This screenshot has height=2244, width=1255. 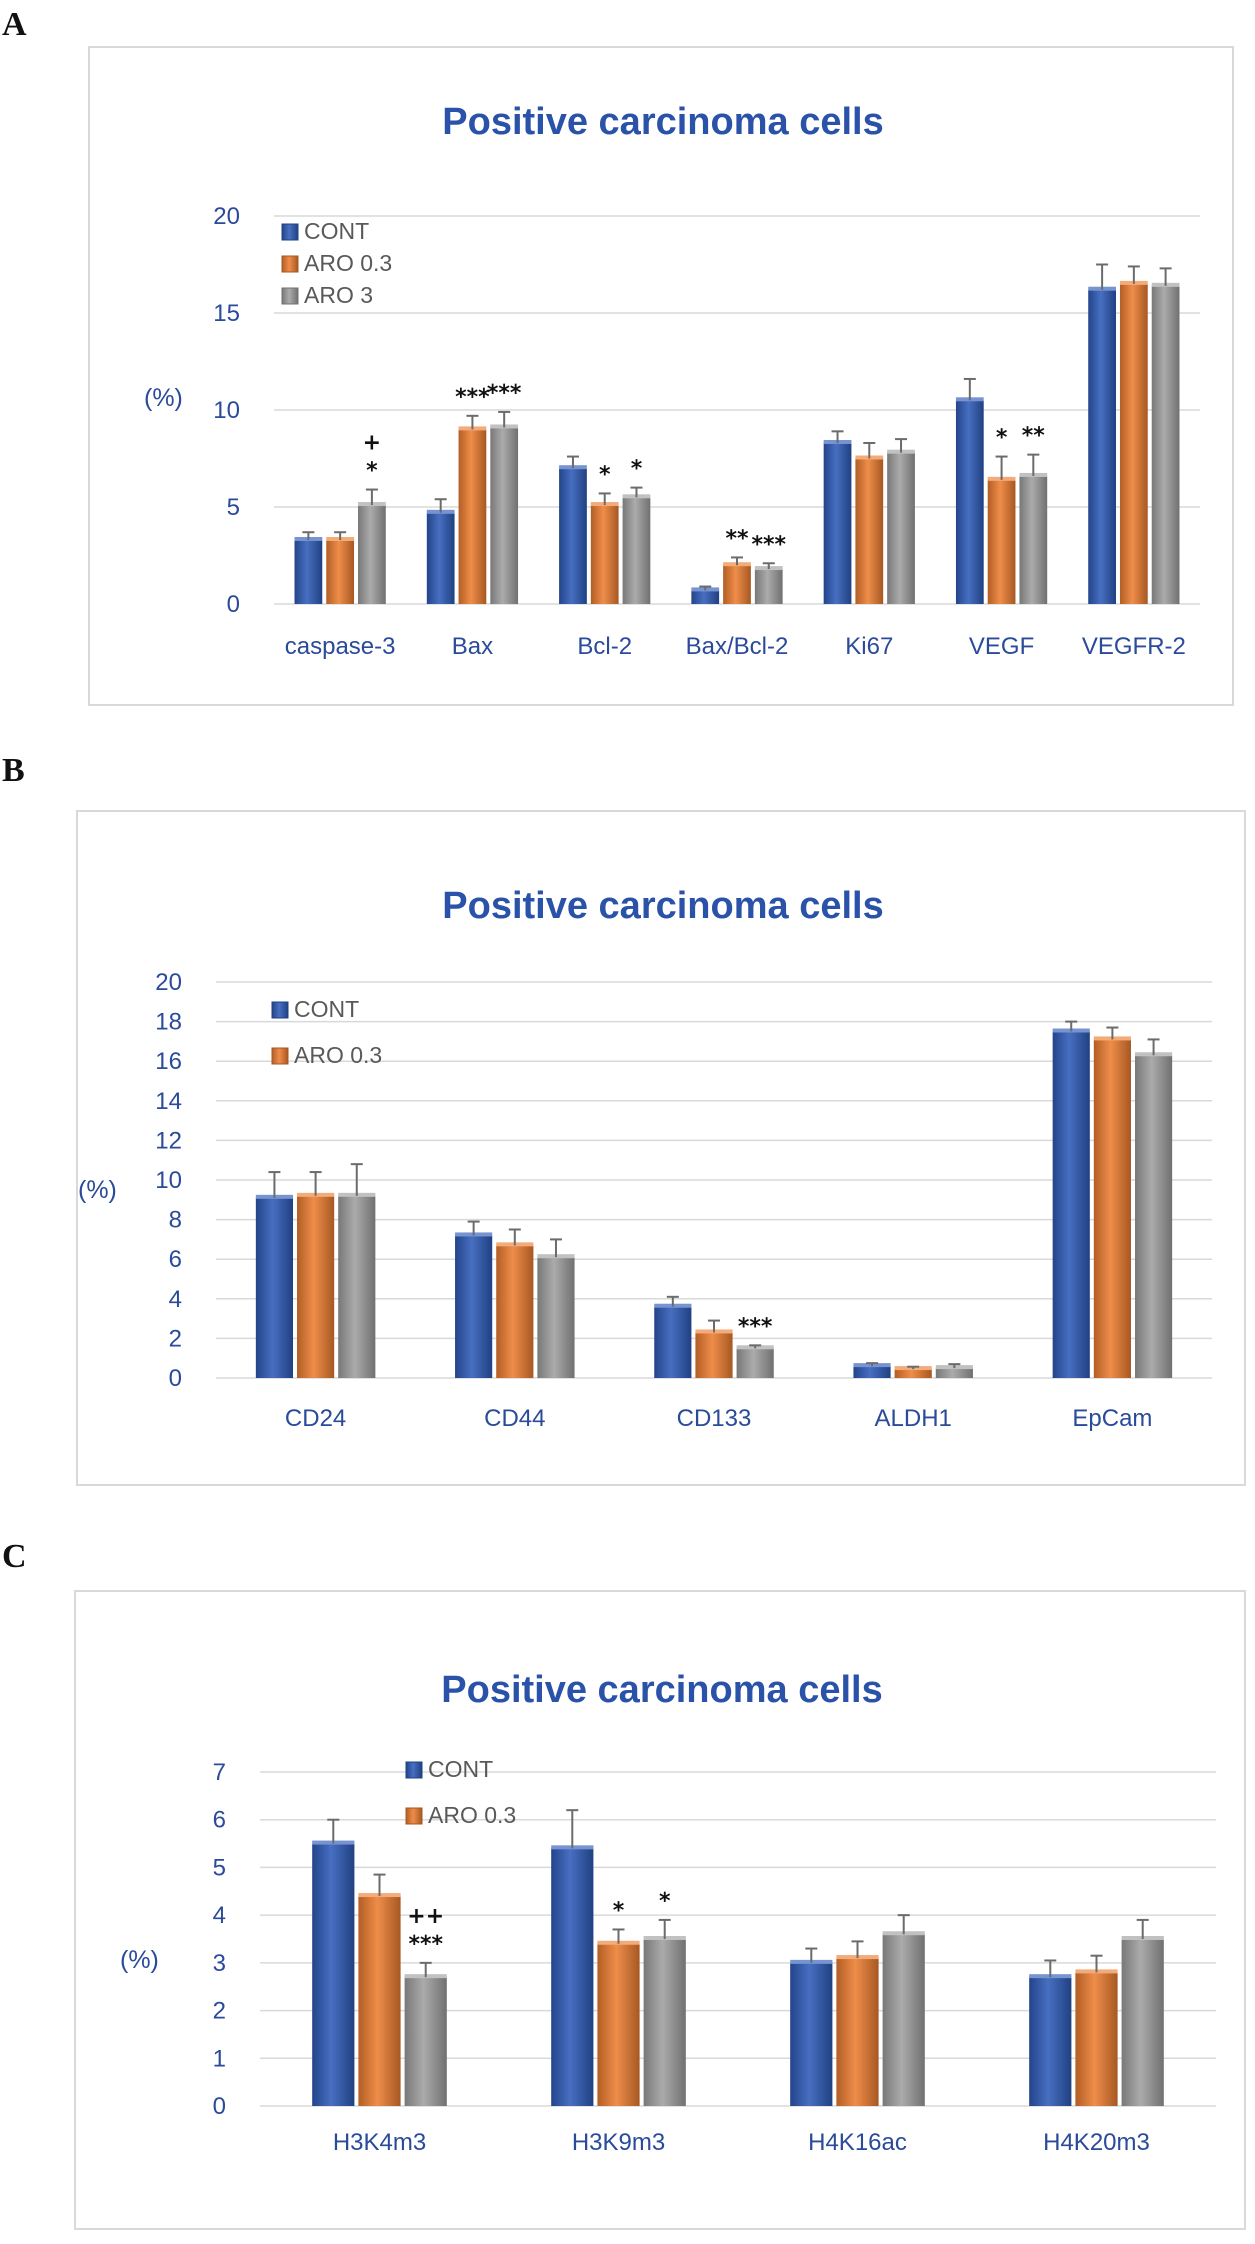 I want to click on bar-h3k9m3-cont, so click(x=572, y=1977).